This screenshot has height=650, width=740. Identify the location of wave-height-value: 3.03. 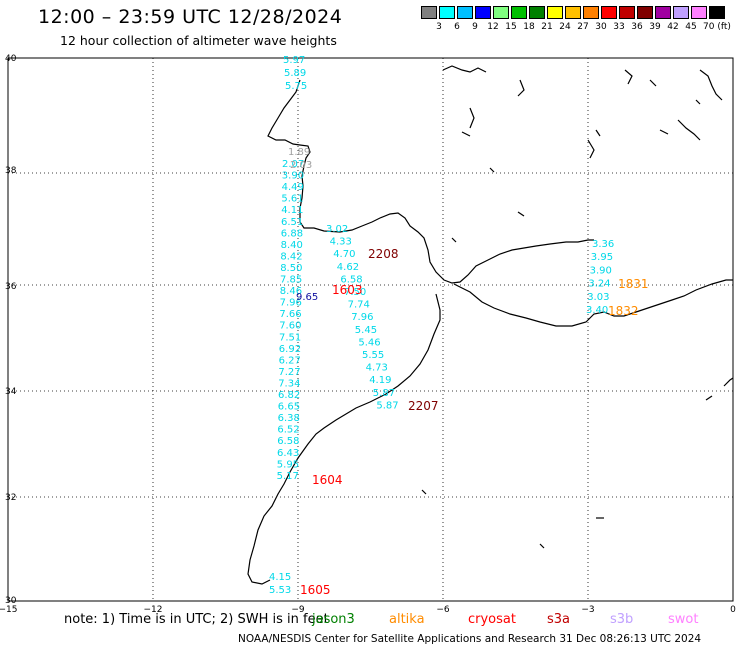
(598, 297).